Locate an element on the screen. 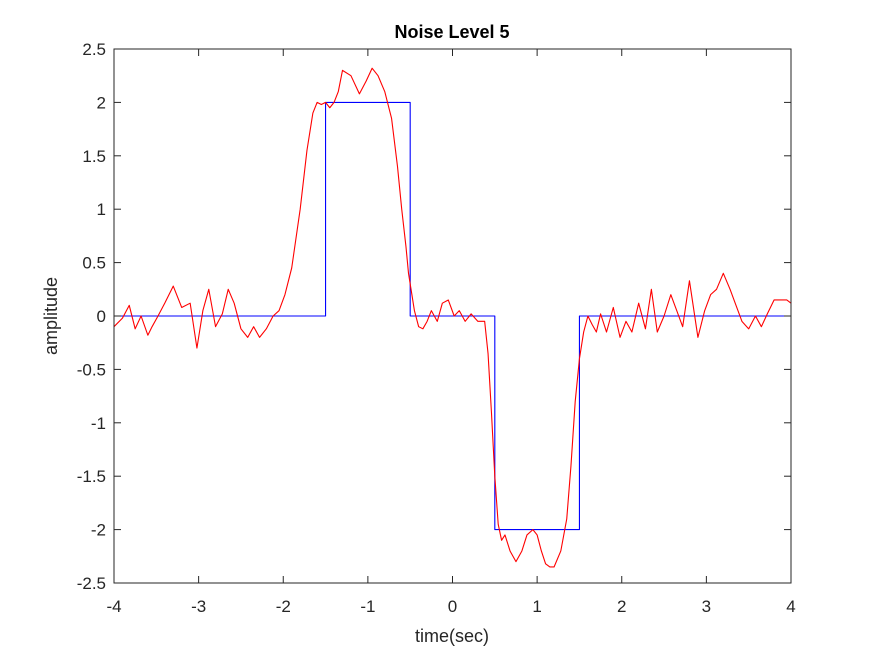 Image resolution: width=875 pixels, height=656 pixels. y-tick-label: 0 is located at coordinates (101, 316).